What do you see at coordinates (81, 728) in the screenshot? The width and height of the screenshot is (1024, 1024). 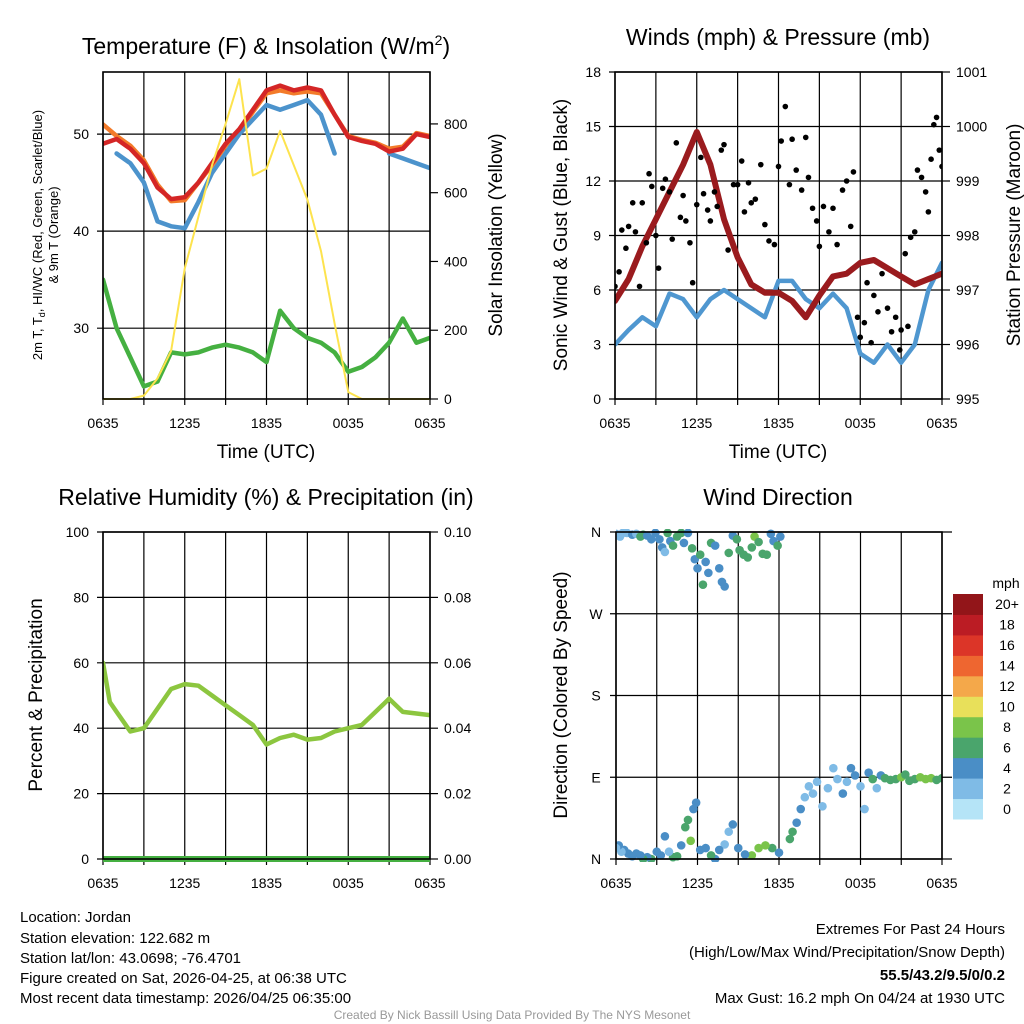 I see `y-tick-label: 40` at bounding box center [81, 728].